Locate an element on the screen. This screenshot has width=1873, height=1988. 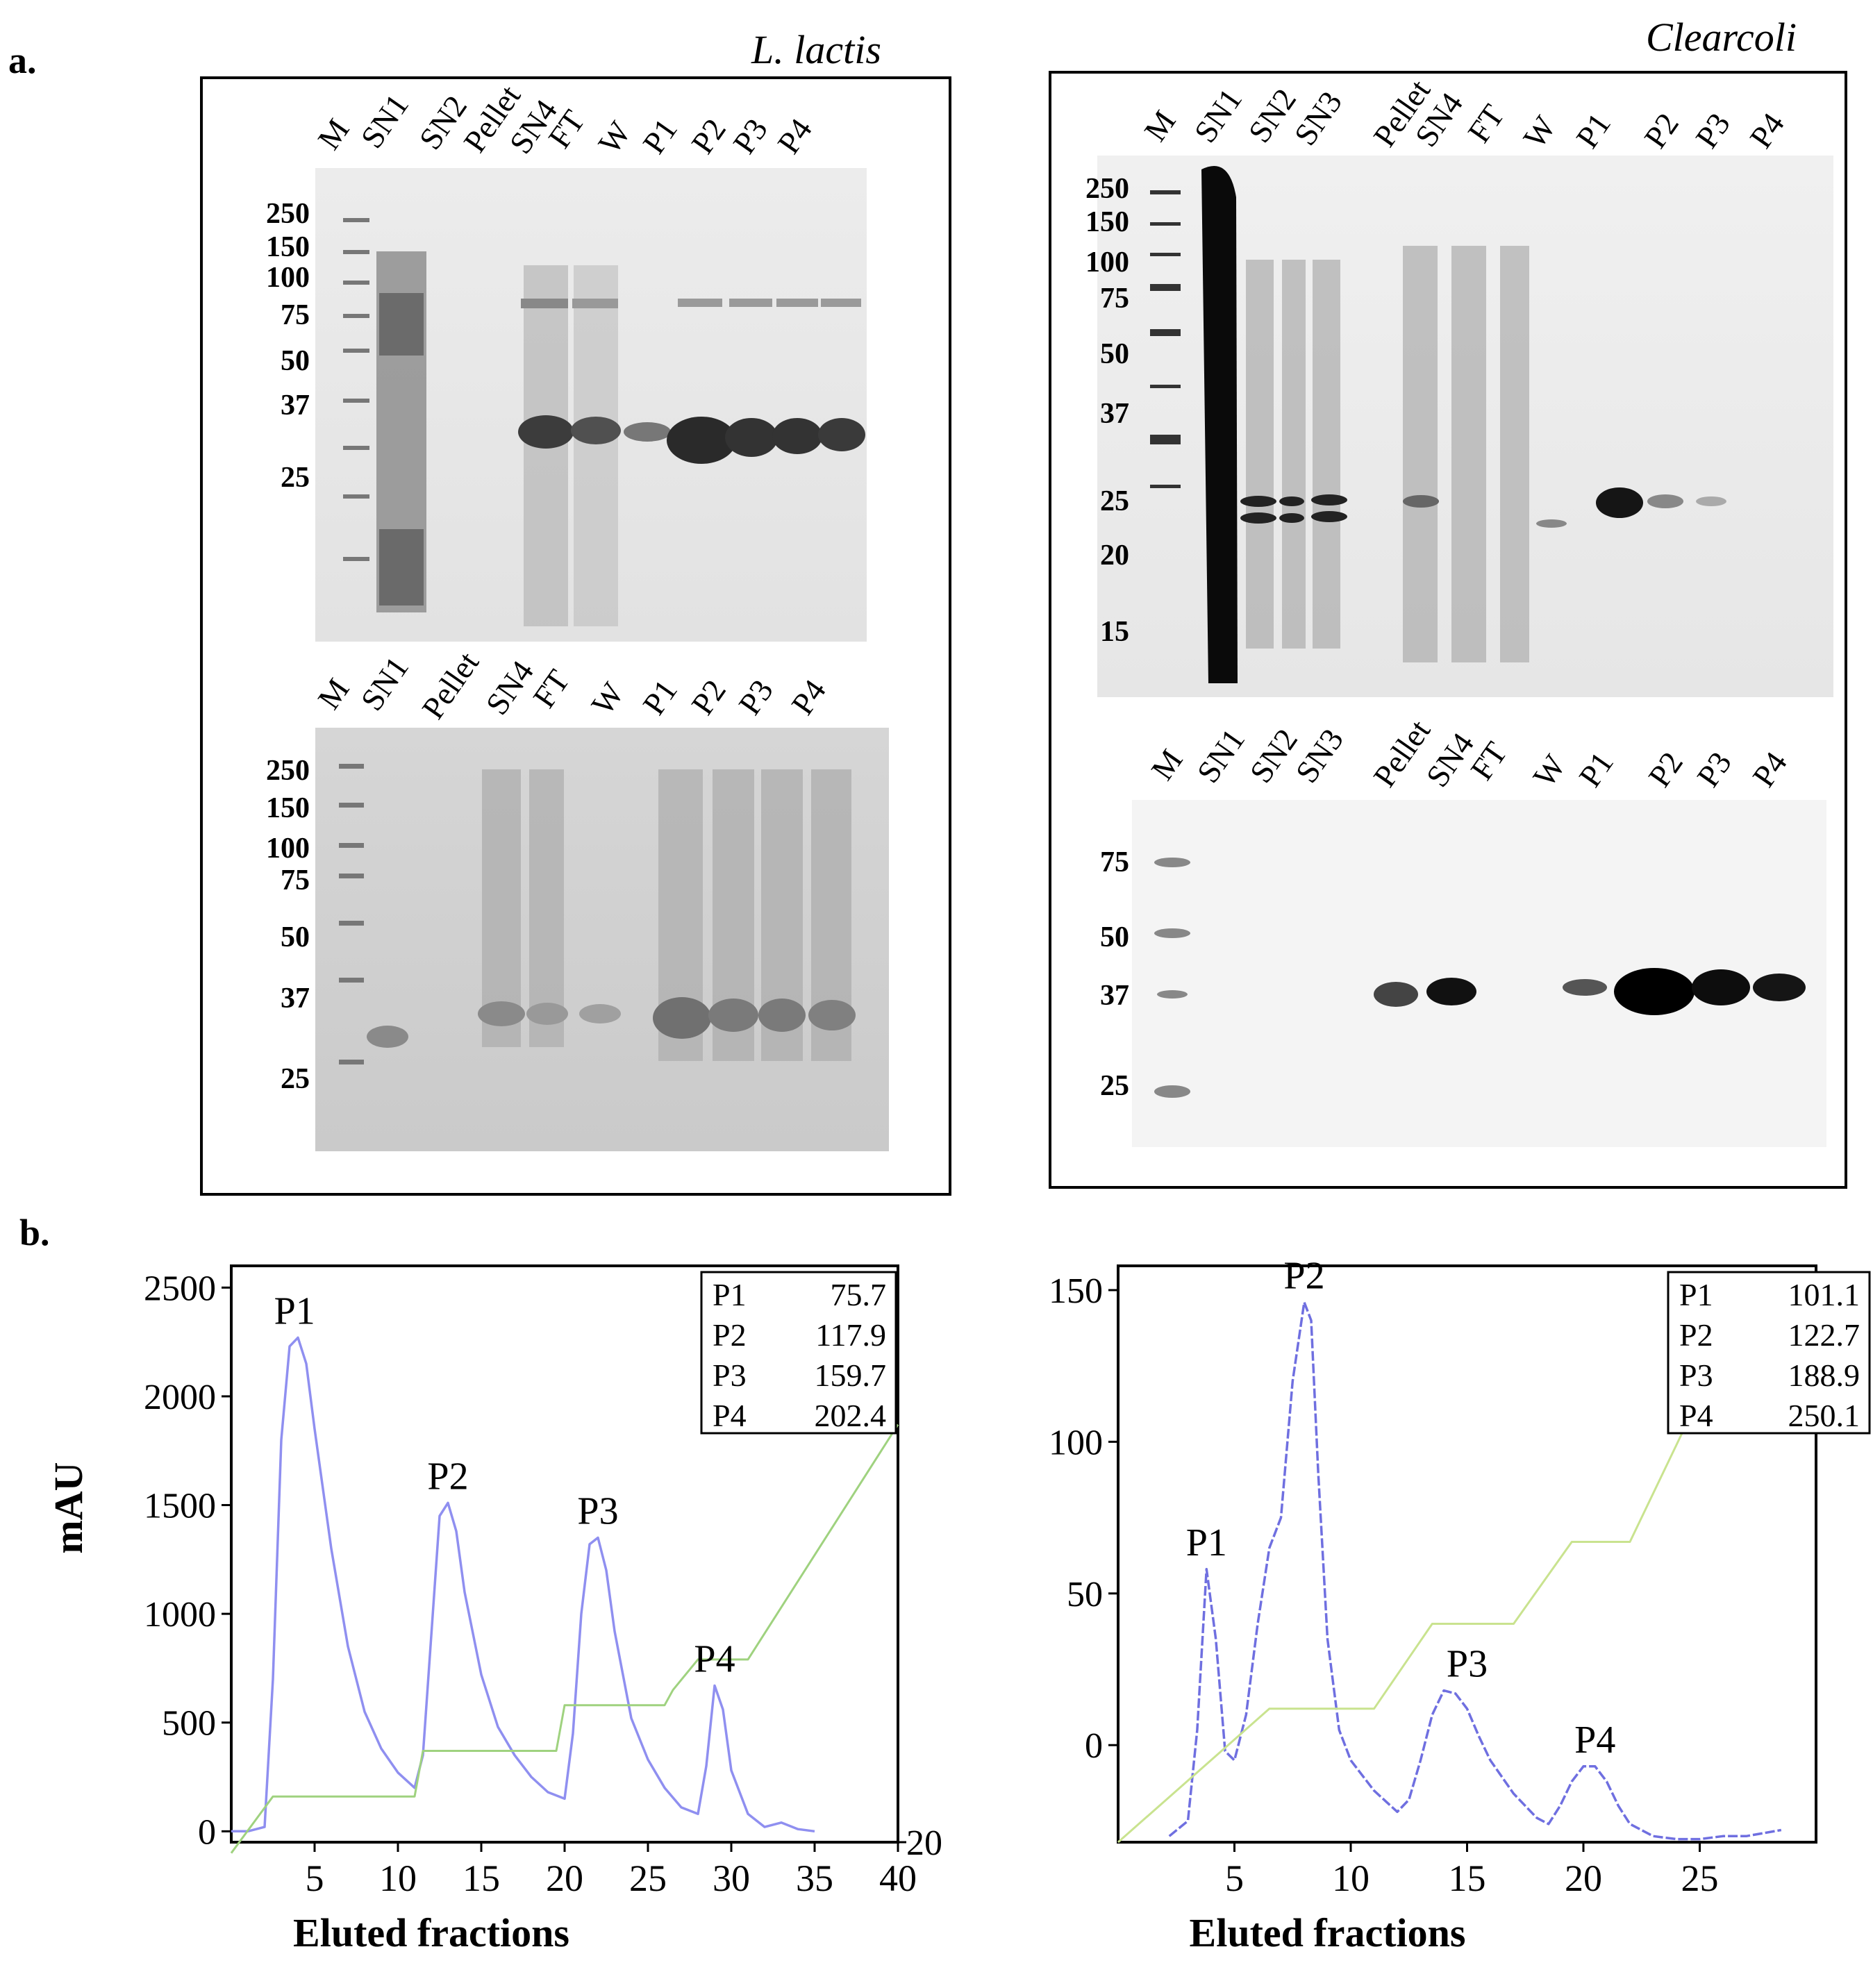
right-top-marker: 25 is located at coordinates (1114, 501).